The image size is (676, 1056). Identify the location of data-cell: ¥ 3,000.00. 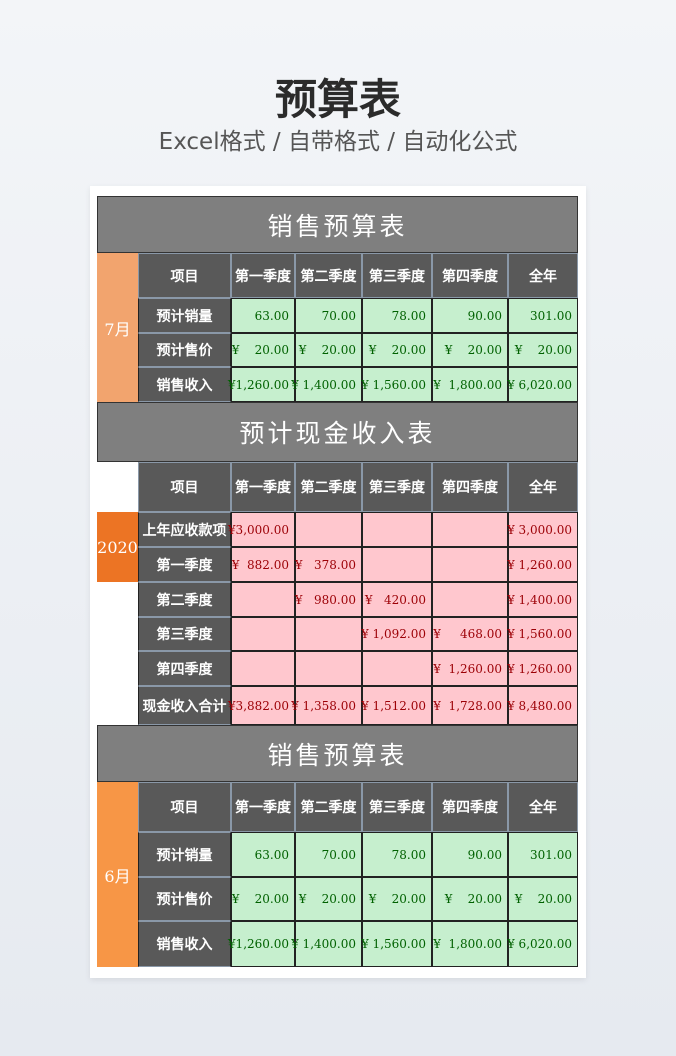
(542, 529).